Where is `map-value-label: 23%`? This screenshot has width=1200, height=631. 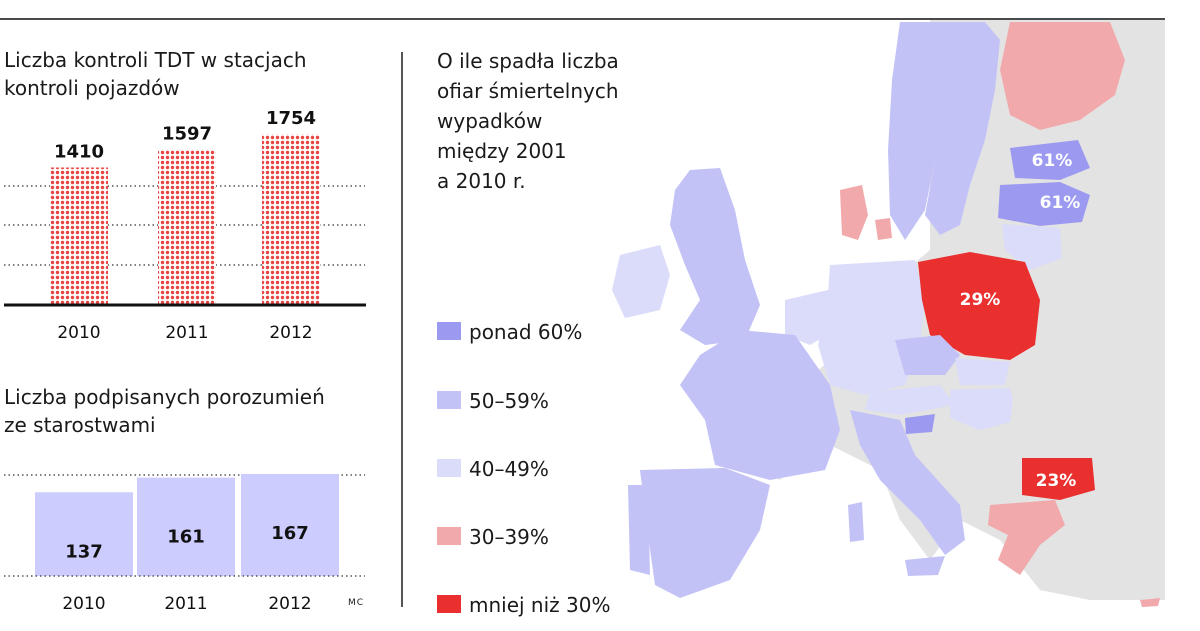
map-value-label: 23% is located at coordinates (1056, 481).